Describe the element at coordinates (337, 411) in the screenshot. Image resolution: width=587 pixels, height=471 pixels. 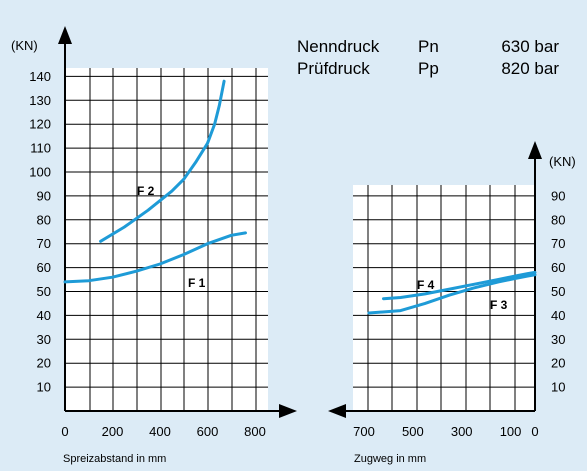
I see `right-x-arrow` at that location.